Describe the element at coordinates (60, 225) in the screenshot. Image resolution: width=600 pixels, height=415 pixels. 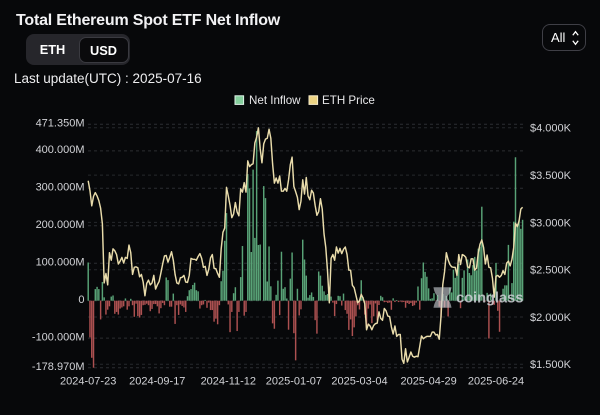
I see `svg-text: 200.000M` at that location.